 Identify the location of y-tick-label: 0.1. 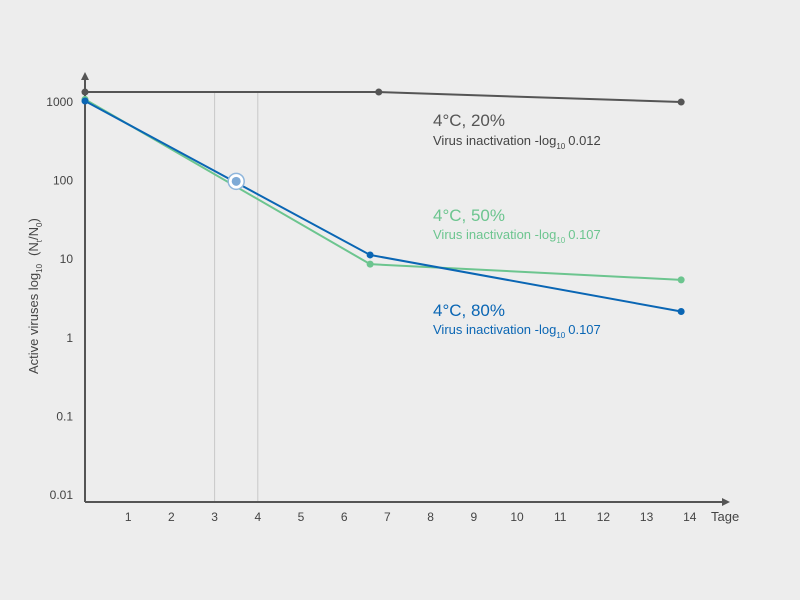
(64, 416).